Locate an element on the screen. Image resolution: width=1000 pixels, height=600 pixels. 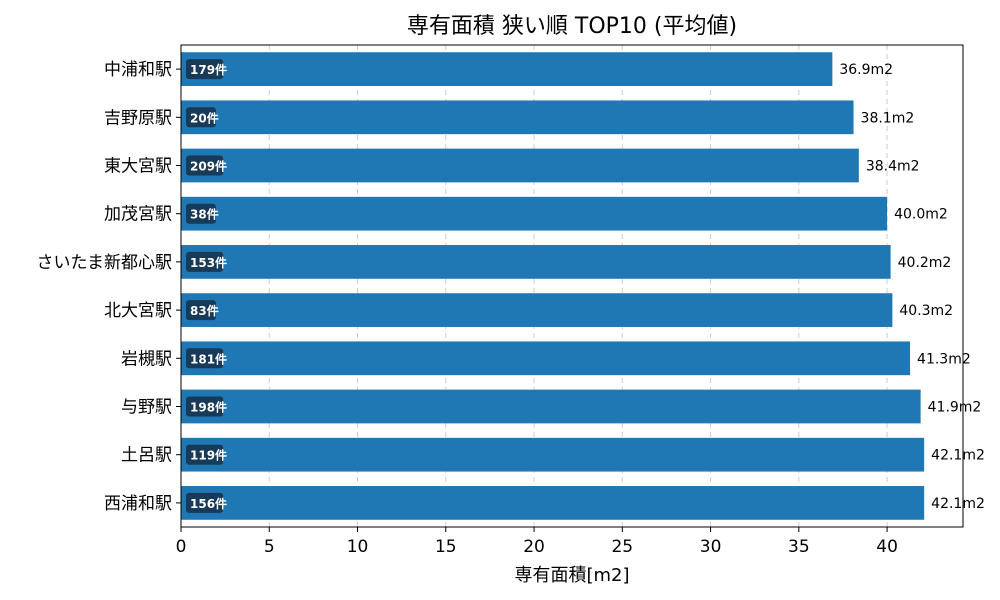
count-badge-label: 38件 is located at coordinates (204, 214).